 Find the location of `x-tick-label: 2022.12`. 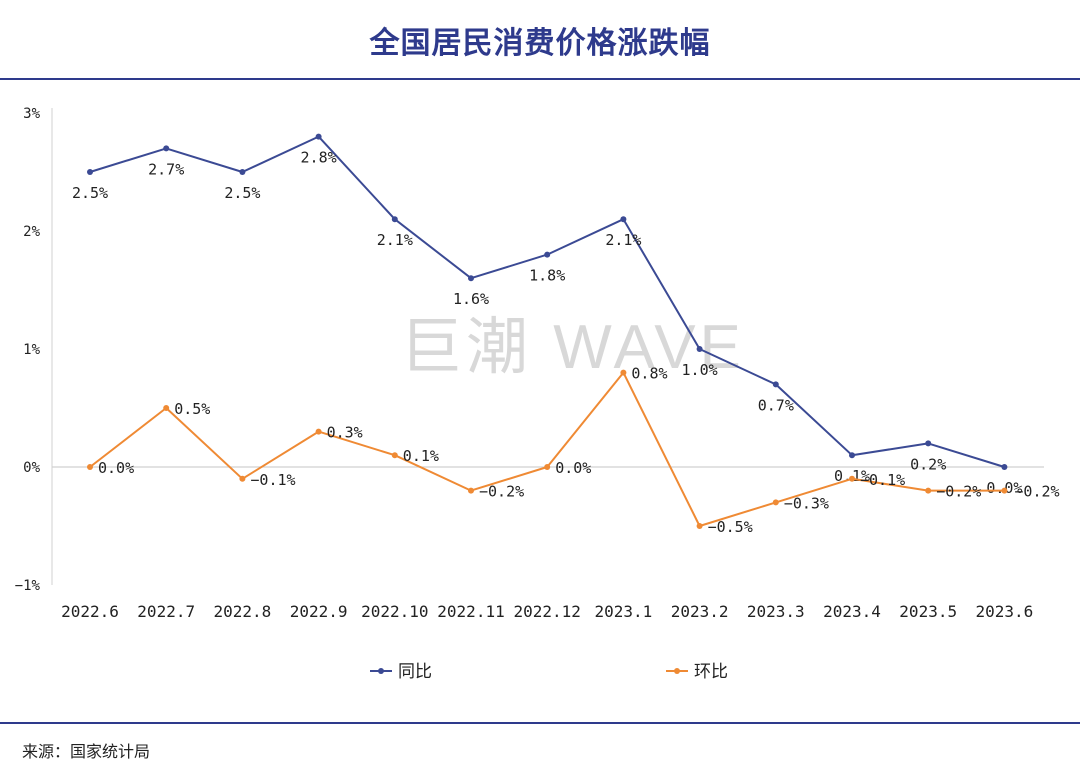

x-tick-label: 2022.12 is located at coordinates (546, 611).